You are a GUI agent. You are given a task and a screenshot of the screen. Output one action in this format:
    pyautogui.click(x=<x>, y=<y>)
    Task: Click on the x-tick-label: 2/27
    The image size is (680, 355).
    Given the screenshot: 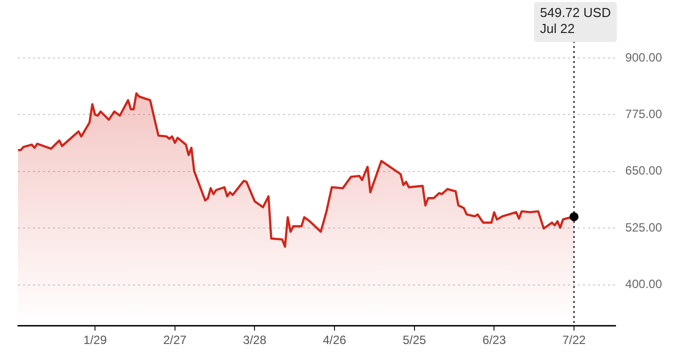 What is the action you would take?
    pyautogui.click(x=175, y=340)
    